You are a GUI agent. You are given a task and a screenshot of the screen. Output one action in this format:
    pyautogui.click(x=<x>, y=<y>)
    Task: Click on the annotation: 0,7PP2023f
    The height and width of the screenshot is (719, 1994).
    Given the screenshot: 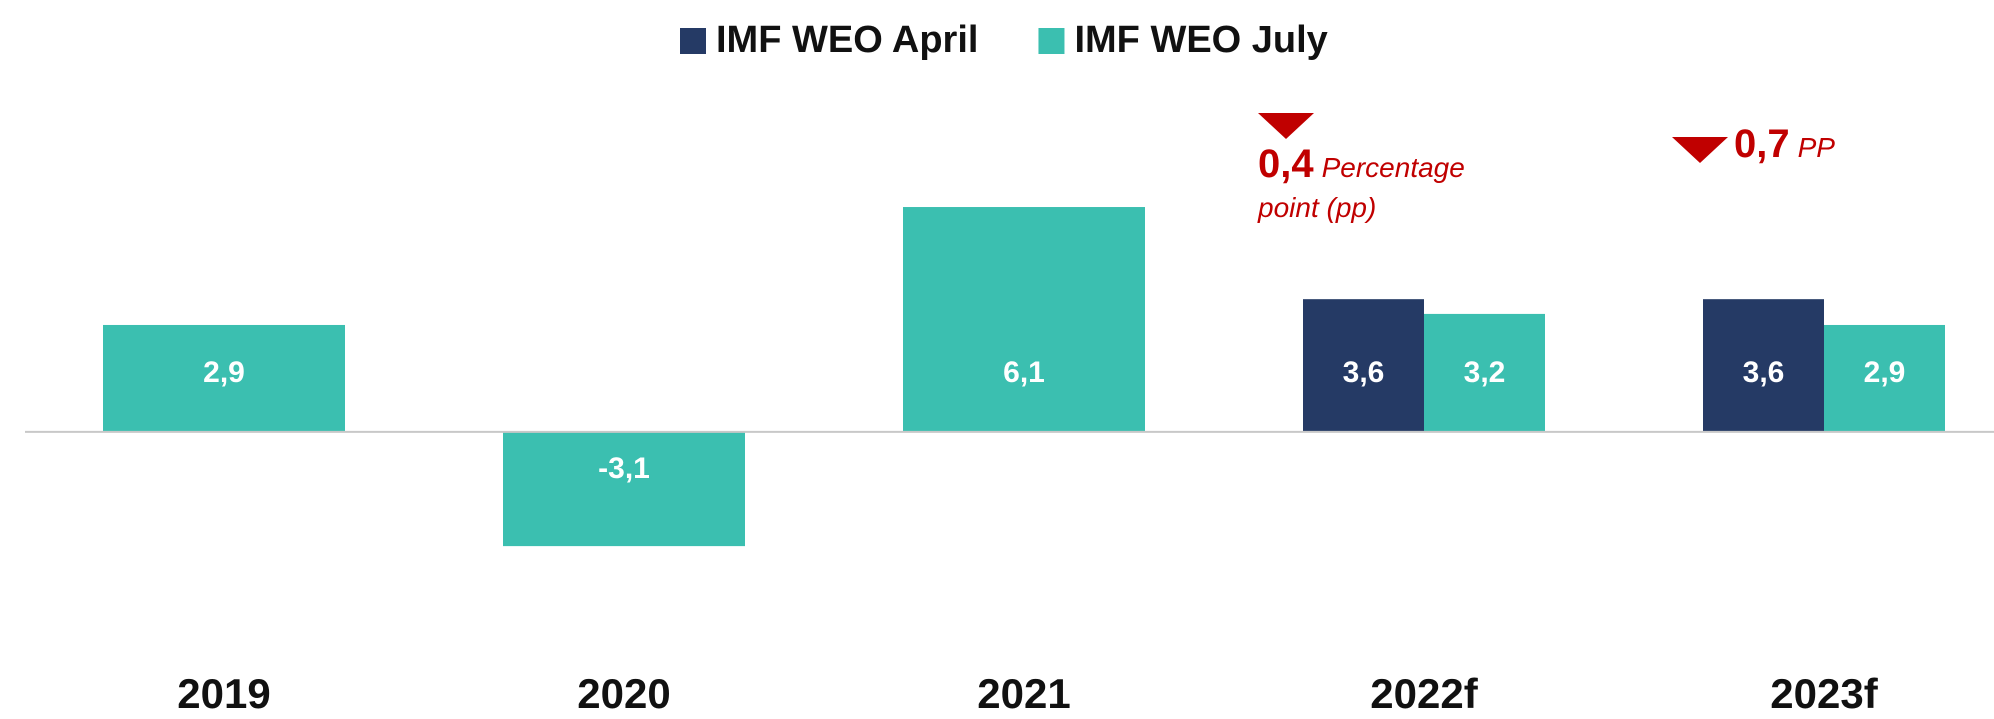 What is the action you would take?
    pyautogui.click(x=1822, y=146)
    